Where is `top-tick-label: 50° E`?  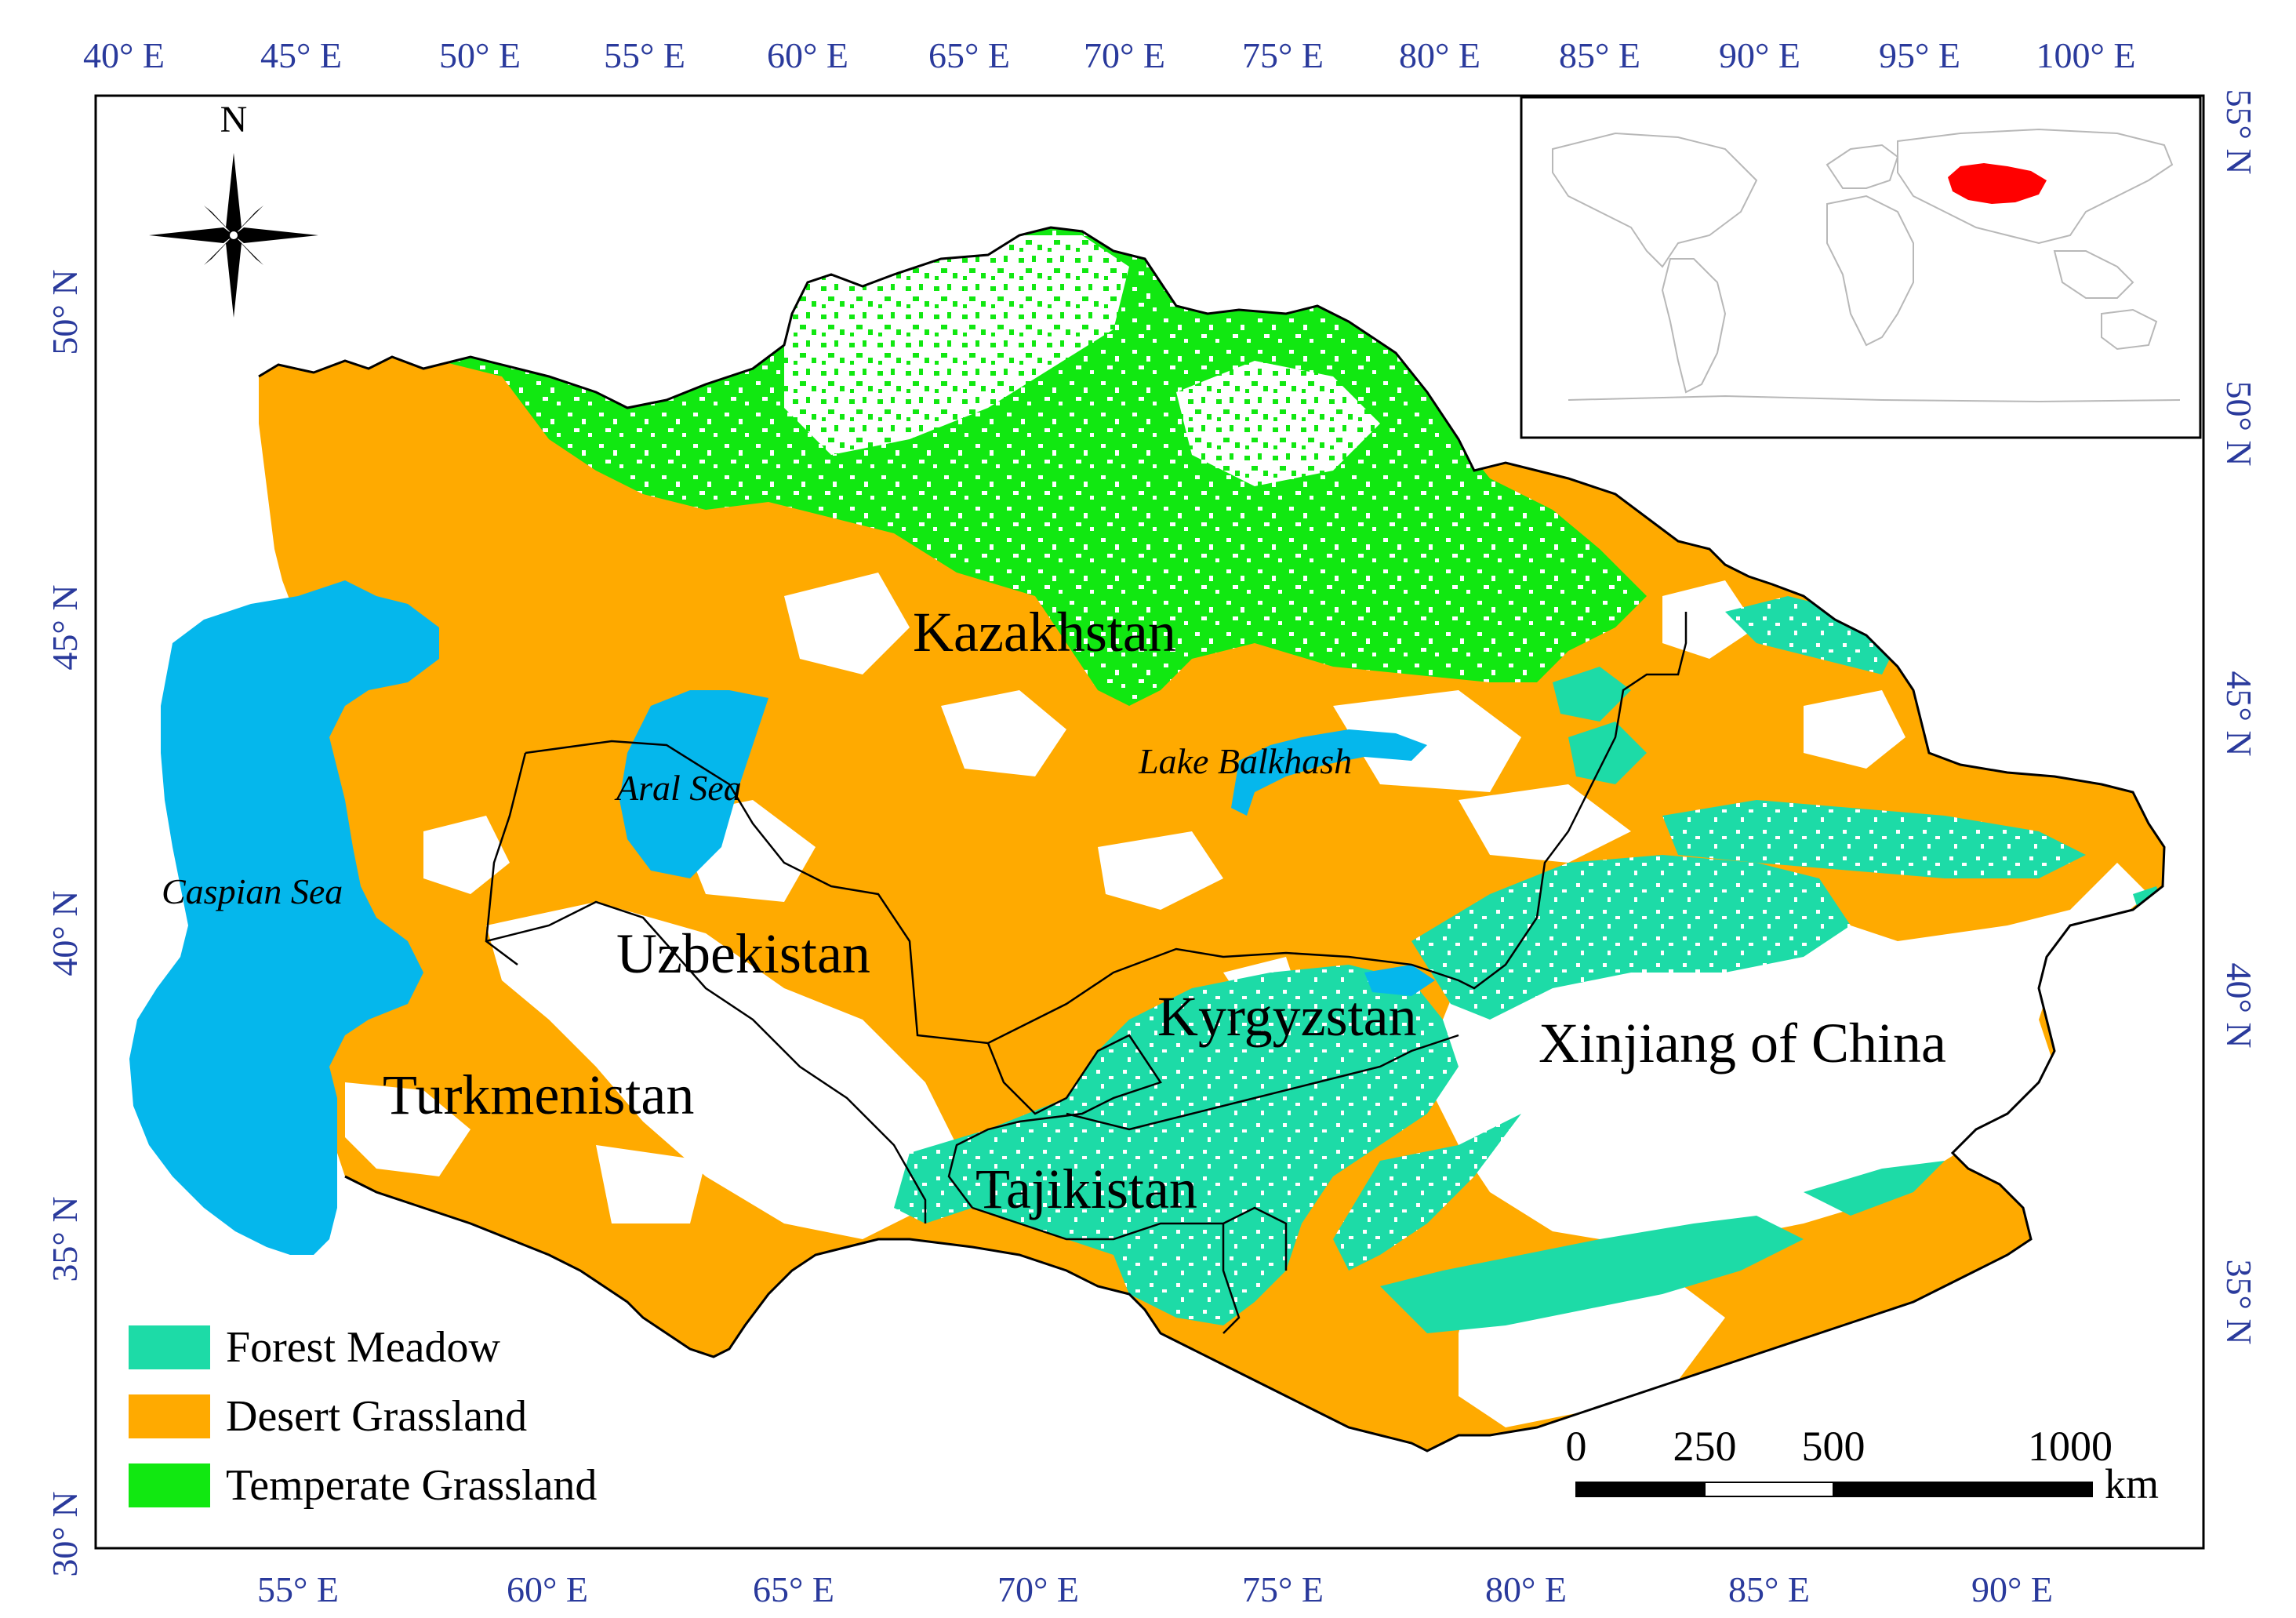 top-tick-label: 50° E is located at coordinates (480, 55).